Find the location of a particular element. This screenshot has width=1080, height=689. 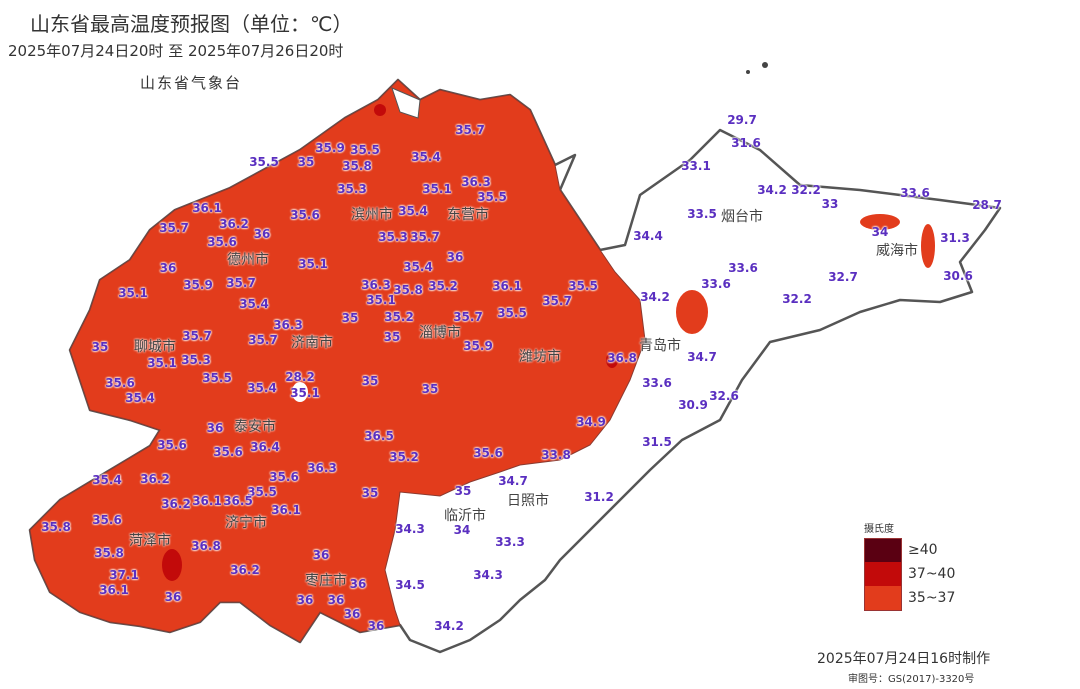

station-temperature: 33 is located at coordinates (830, 204).